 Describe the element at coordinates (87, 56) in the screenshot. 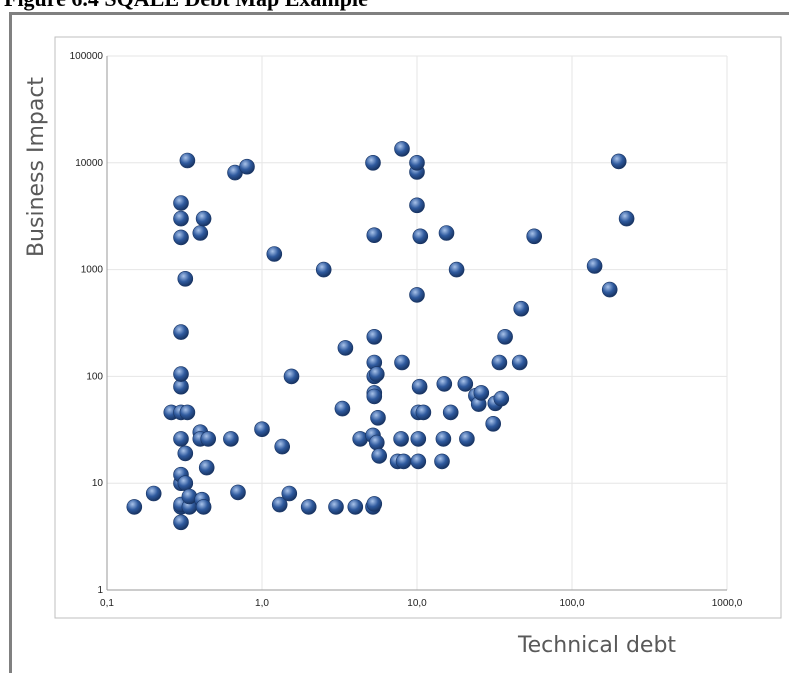

I see `y-tick-label: 100000` at that location.